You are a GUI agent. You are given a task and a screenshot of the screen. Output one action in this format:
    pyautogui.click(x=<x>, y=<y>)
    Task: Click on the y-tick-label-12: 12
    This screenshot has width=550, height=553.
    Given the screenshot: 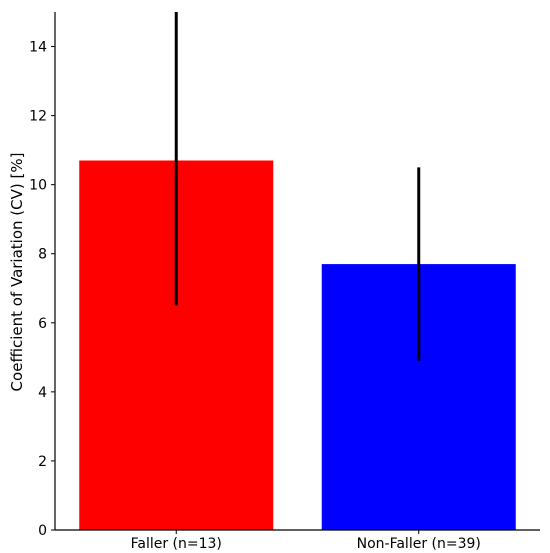 What is the action you would take?
    pyautogui.click(x=38, y=117)
    